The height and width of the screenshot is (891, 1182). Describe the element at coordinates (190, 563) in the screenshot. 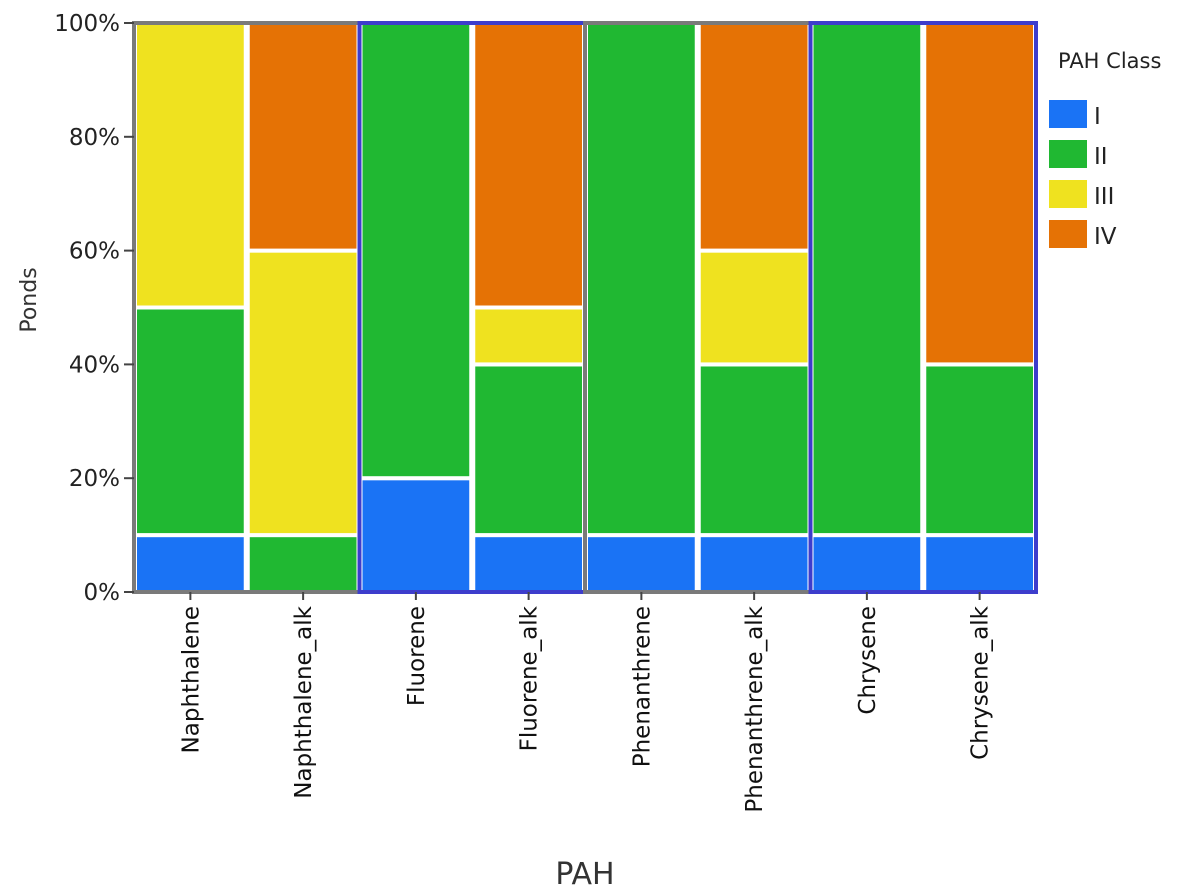

I see `bar-segment-naphthalene-class-i` at that location.